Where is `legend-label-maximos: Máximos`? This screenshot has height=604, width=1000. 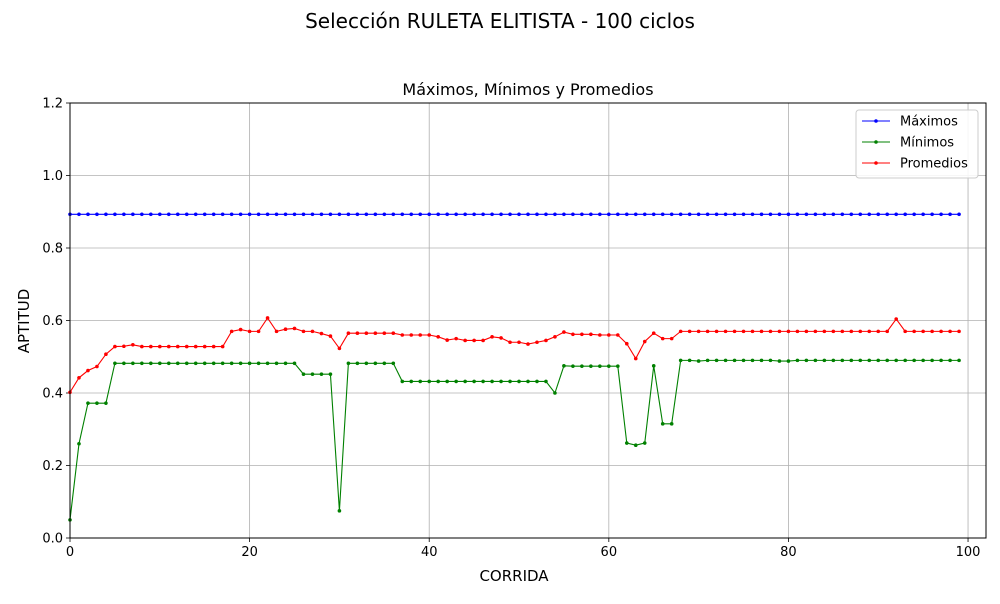 legend-label-maximos: Máximos is located at coordinates (929, 122).